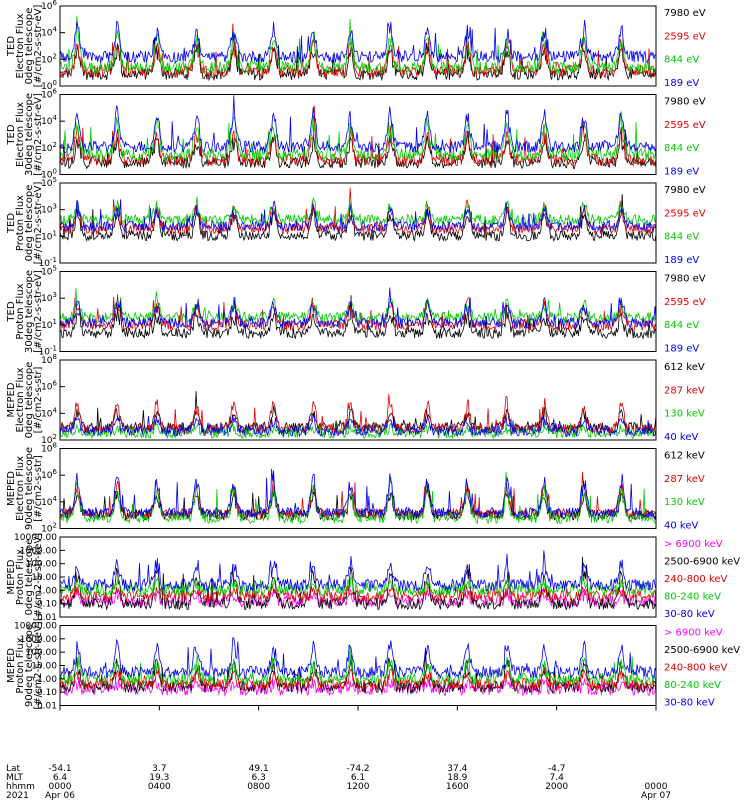  What do you see at coordinates (358, 778) in the screenshot?
I see `x-tick-mlt: 6.1` at bounding box center [358, 778].